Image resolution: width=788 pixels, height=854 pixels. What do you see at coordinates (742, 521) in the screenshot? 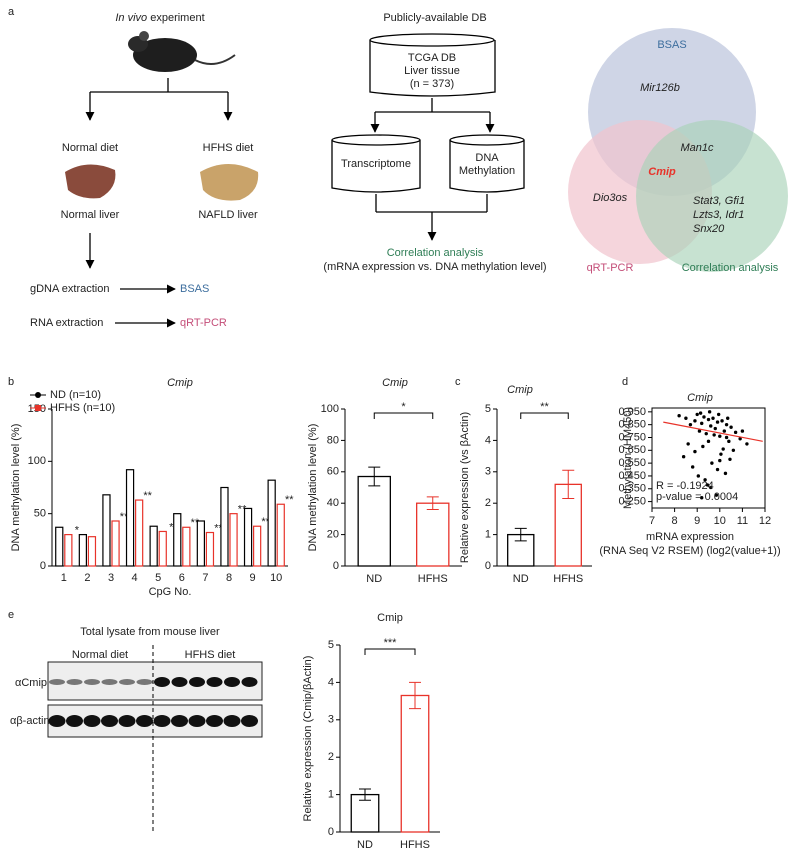
I see `x-tick-label: 11` at bounding box center [742, 521].